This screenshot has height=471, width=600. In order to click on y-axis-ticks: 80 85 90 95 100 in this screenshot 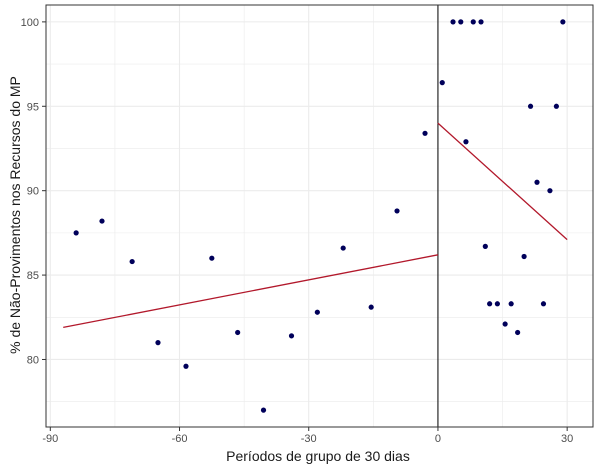, I will do `click(33, 191)`.